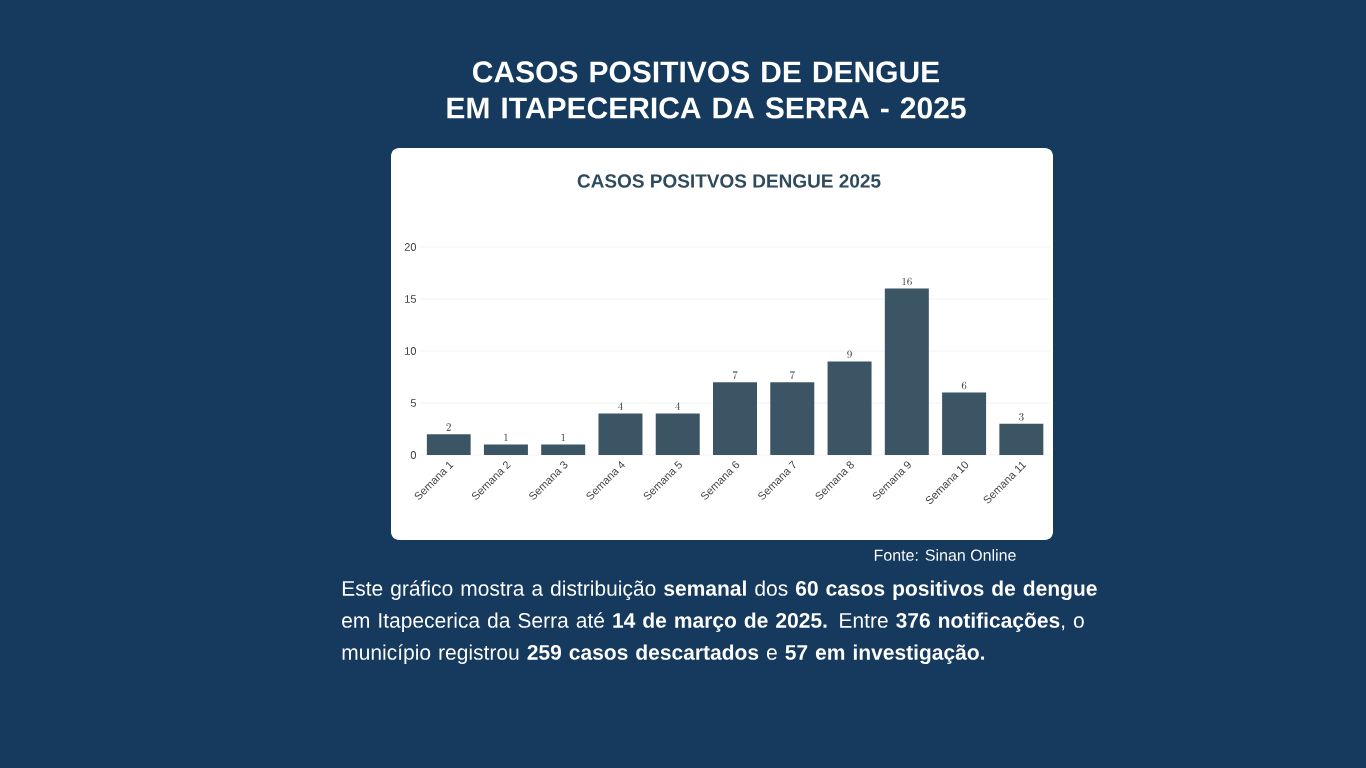 Image resolution: width=1366 pixels, height=768 pixels. What do you see at coordinates (719, 622) in the screenshot?
I see `text: Este gráfico mostra a distribuição semanal dos 60 casos positivos de dengue em Itapecerica da Serra até 14 de março de 2025. Entre 376 notificações, o município registrou 259 casos descartados e 57 em investigação.` at bounding box center [719, 622].